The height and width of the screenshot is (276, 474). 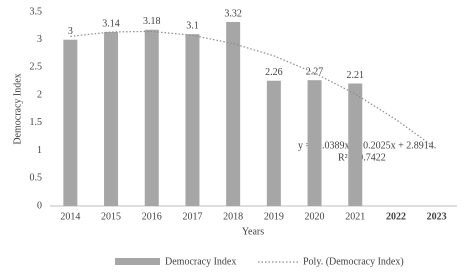 What do you see at coordinates (233, 216) in the screenshot?
I see `x-tick-label: 2018` at bounding box center [233, 216].